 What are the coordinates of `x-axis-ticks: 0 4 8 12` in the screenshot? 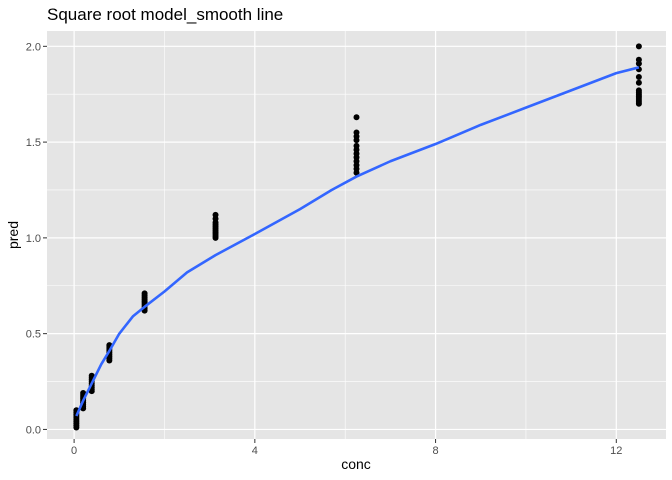 It's located at (346, 448).